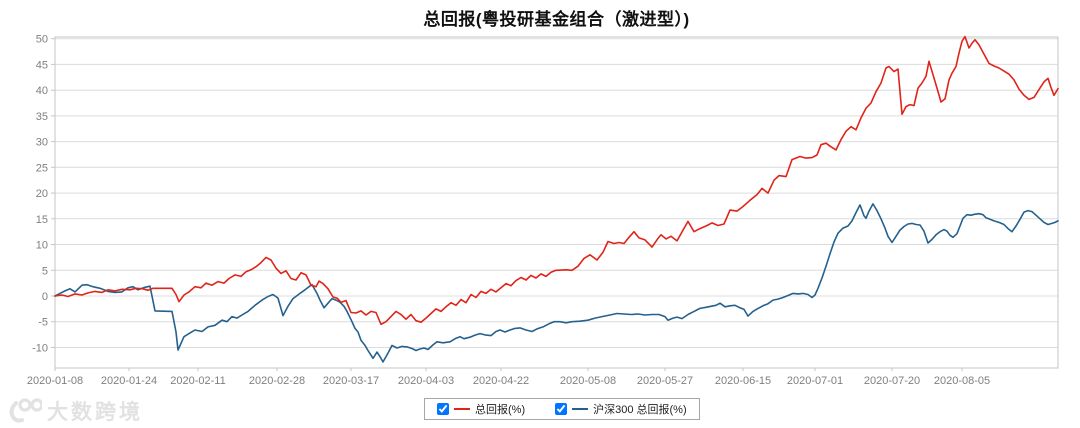 This screenshot has height=428, width=1080. I want to click on x-tick-label: 2020-08-05, so click(962, 381).